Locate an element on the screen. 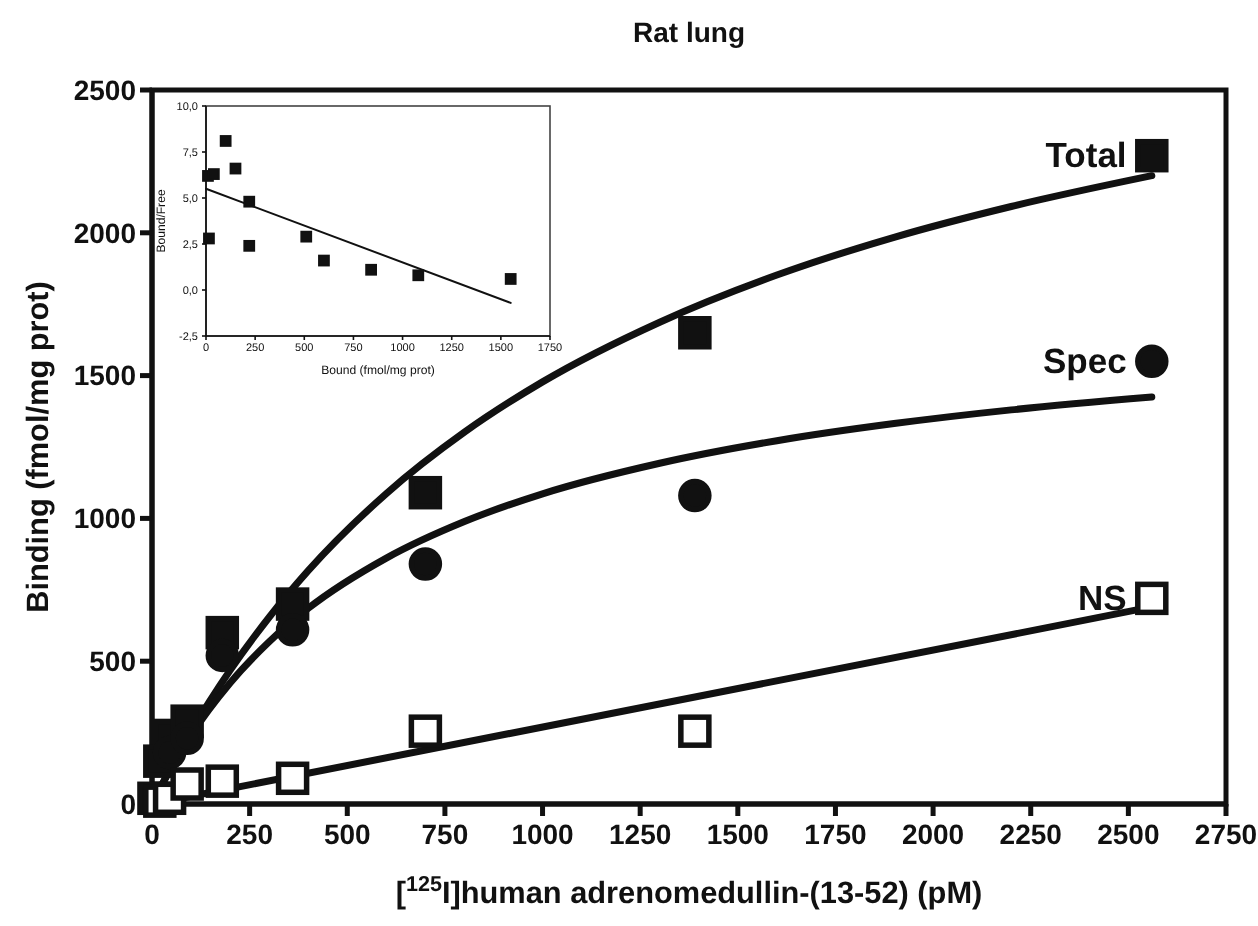  x-tick-label: 250 is located at coordinates (250, 834).